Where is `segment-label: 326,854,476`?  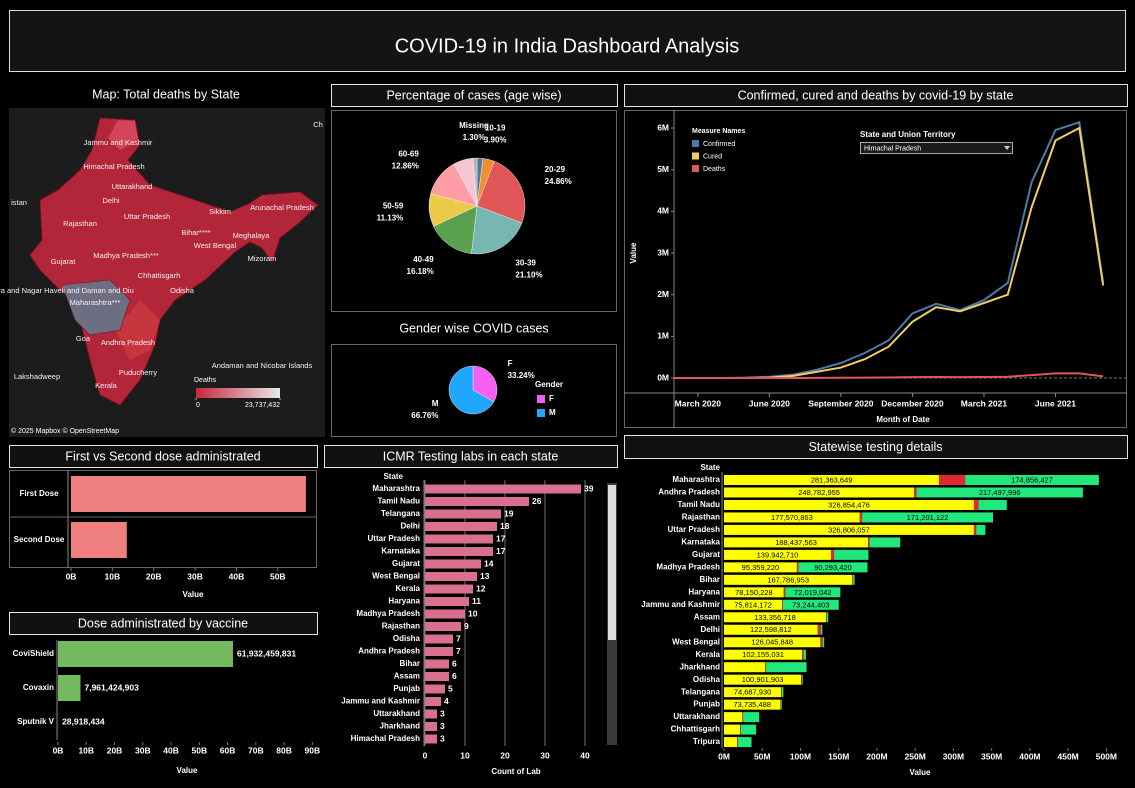
segment-label: 326,854,476 is located at coordinates (849, 504).